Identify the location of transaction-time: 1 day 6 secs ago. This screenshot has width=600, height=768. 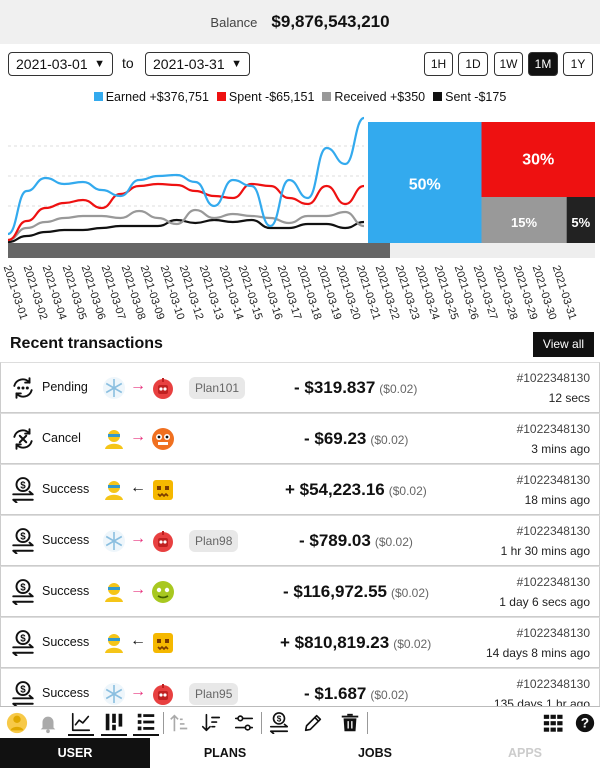
(544, 602).